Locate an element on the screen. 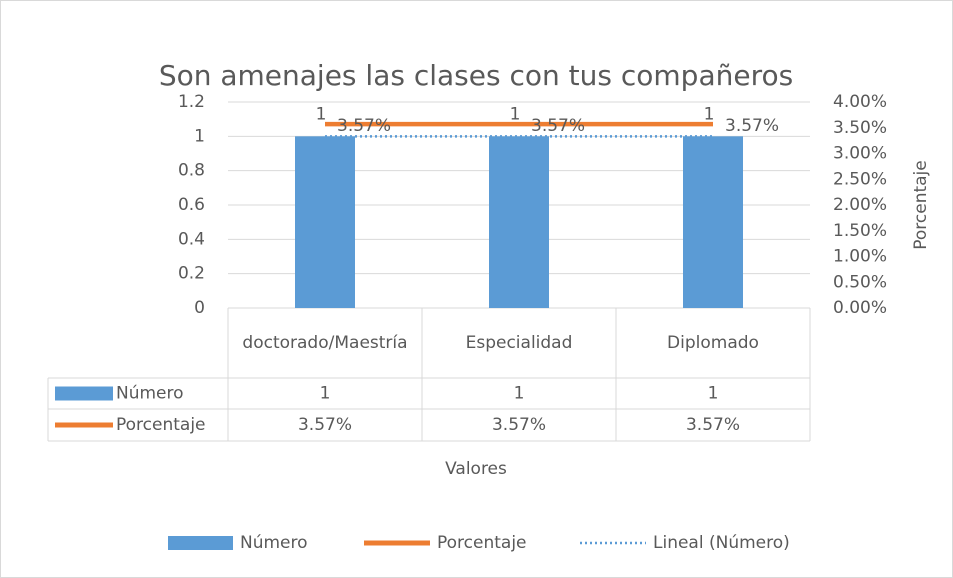 This screenshot has width=953, height=578. x-tick-label: doctorado/Maestría is located at coordinates (325, 343).